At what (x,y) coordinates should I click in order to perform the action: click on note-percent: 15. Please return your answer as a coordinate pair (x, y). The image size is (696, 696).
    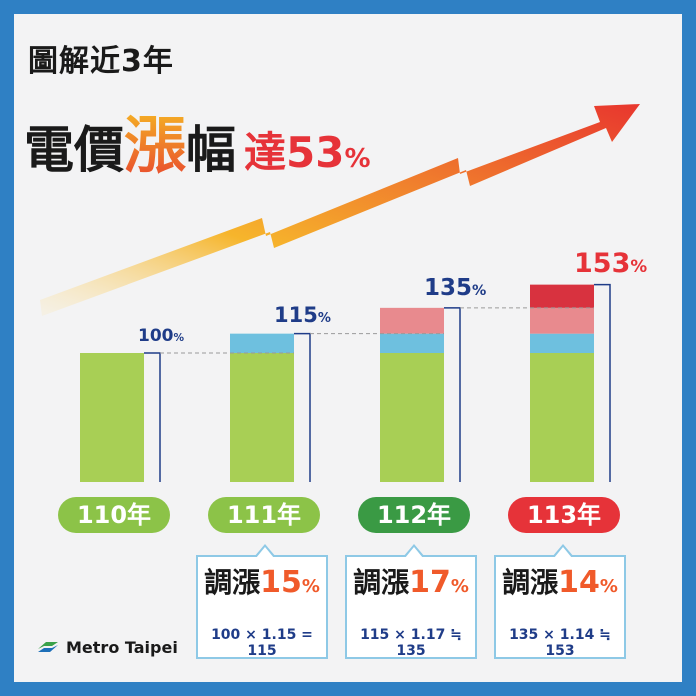
    Looking at the image, I should click on (281, 582).